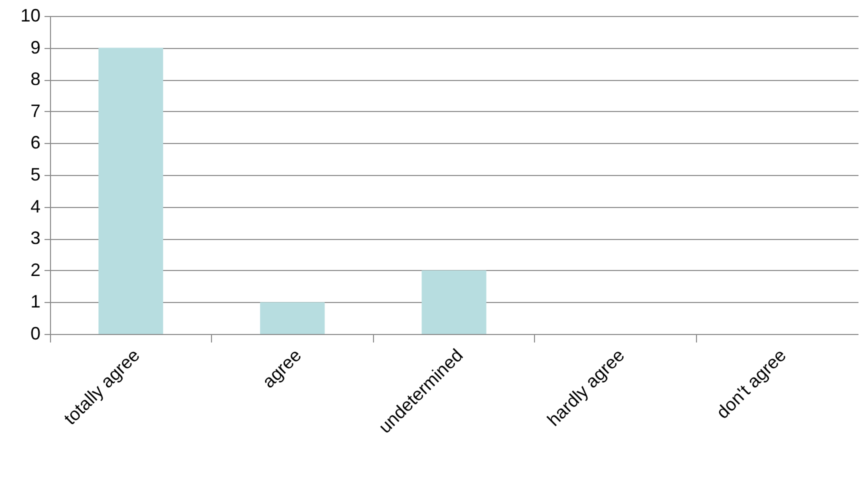 The width and height of the screenshot is (866, 483). What do you see at coordinates (35, 206) in the screenshot?
I see `y-tick-label: 4` at bounding box center [35, 206].